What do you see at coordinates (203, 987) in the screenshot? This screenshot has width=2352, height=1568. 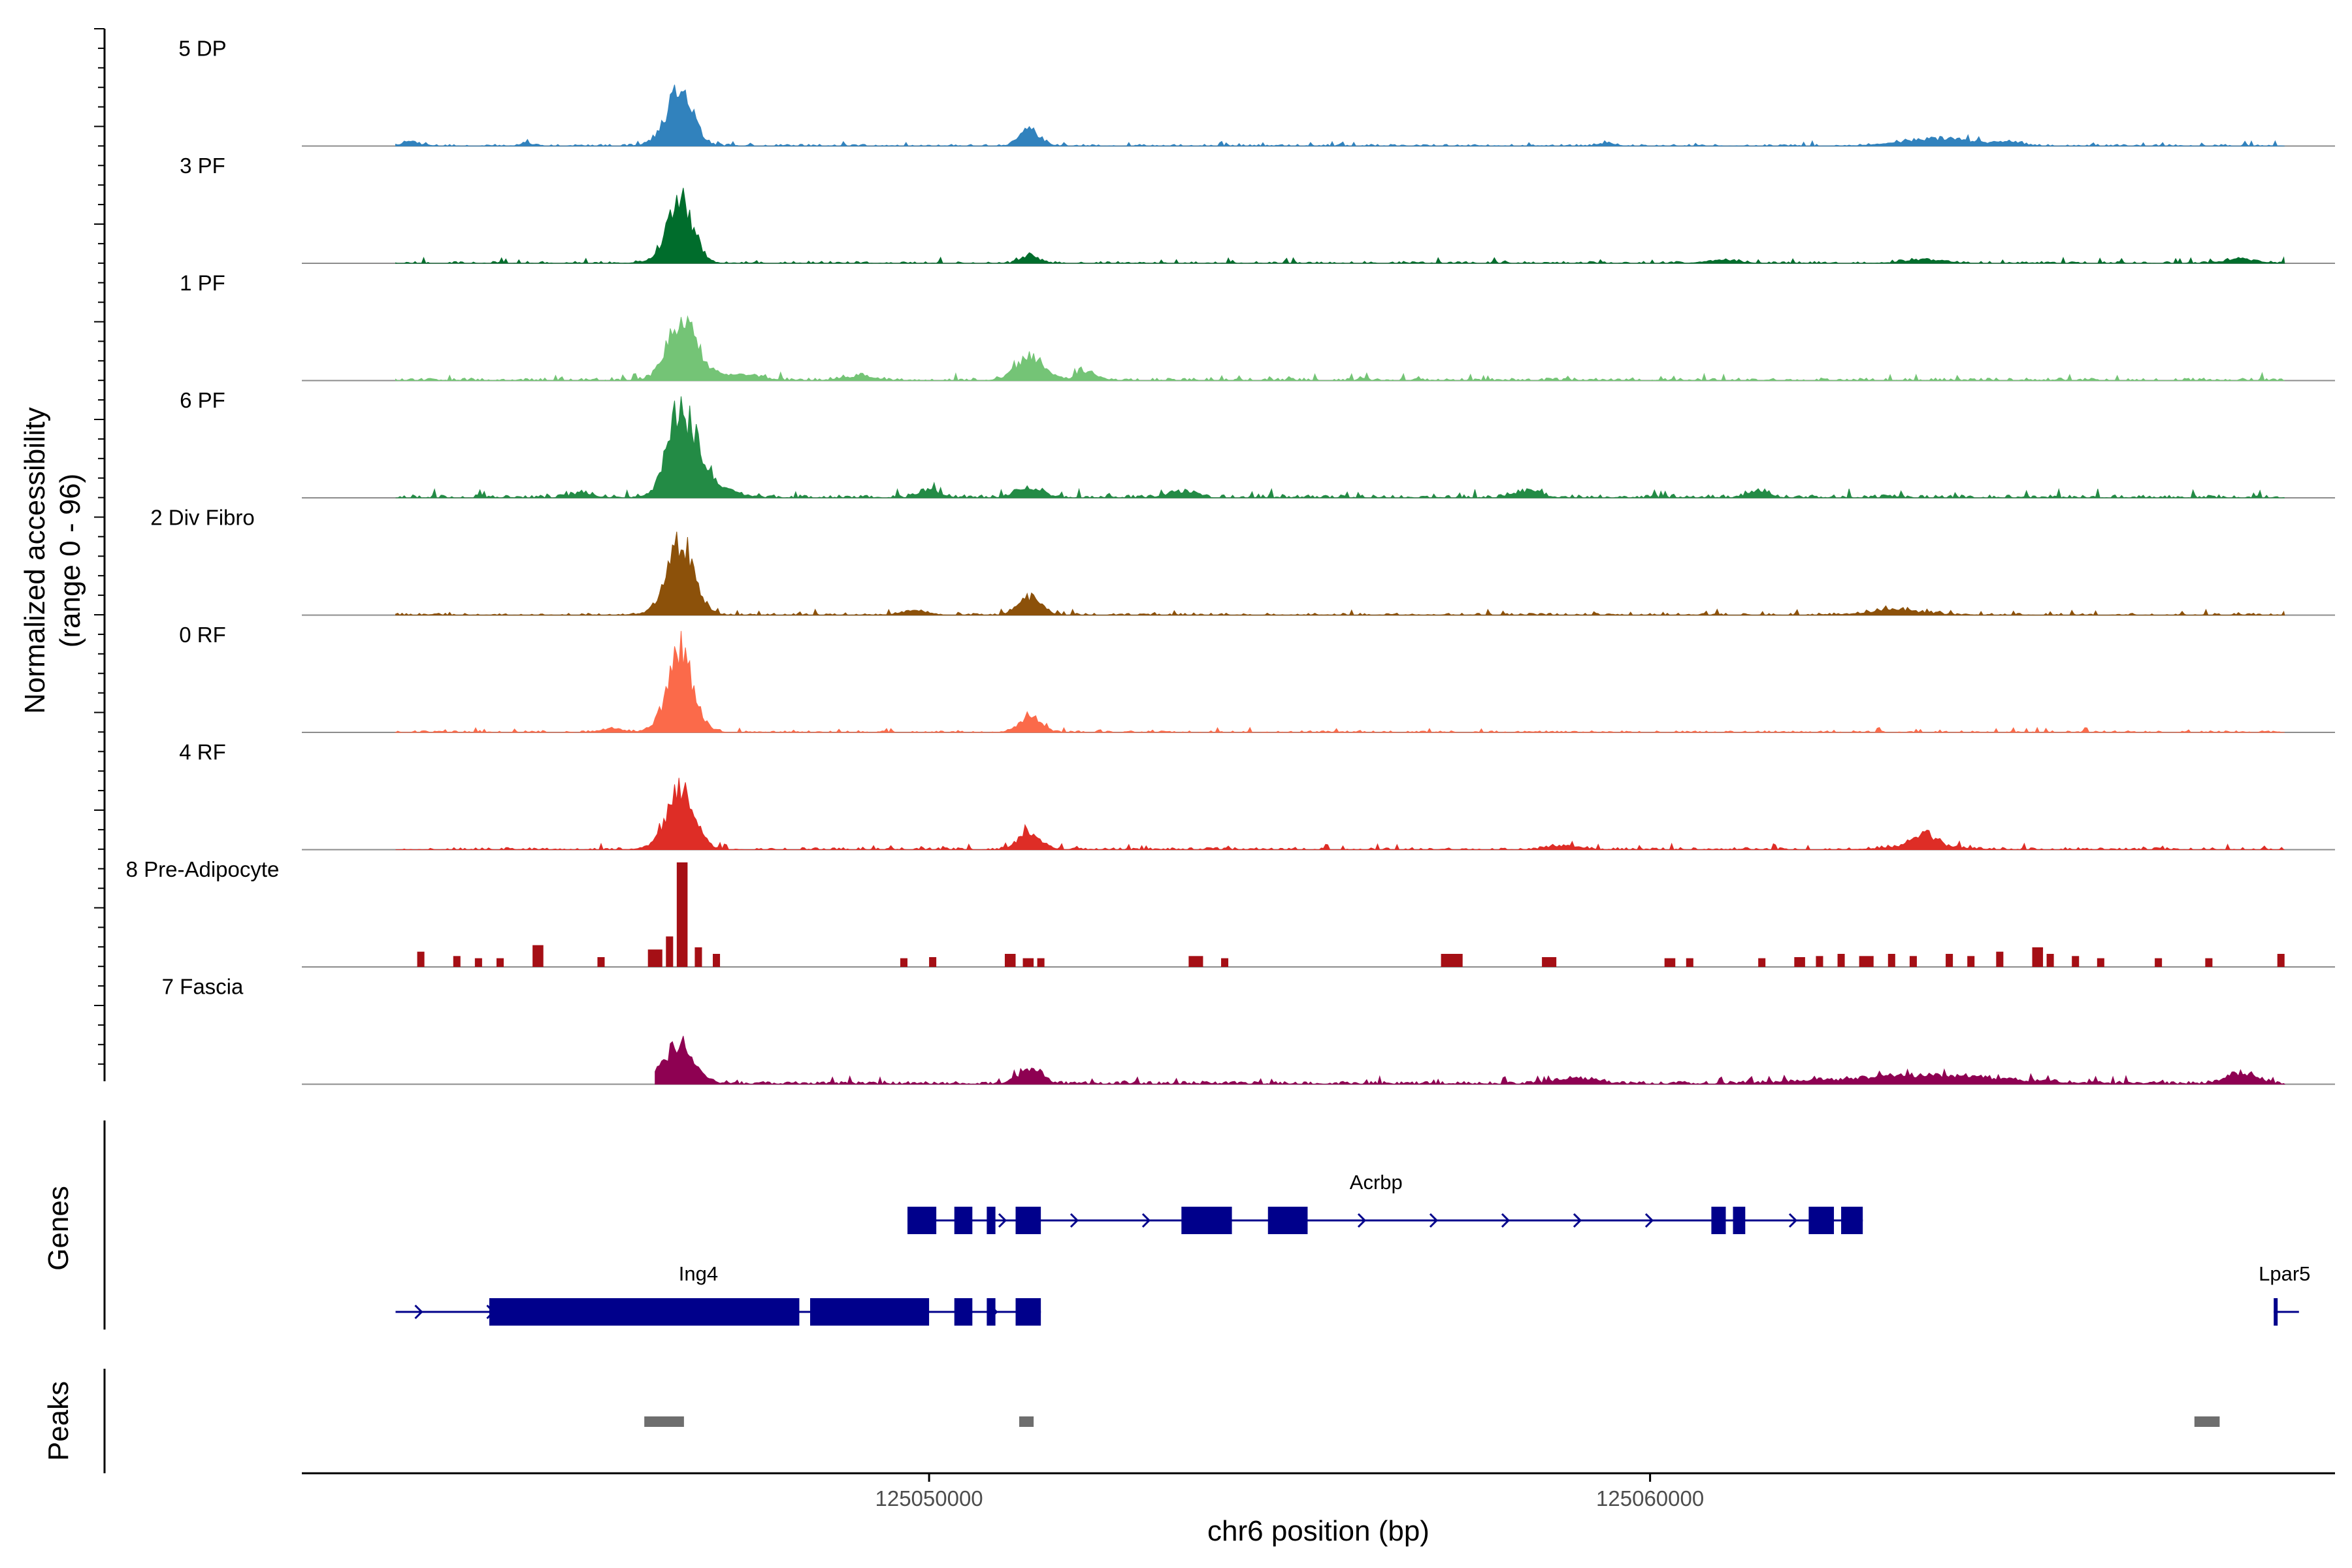 I see `track-label: 7 Fascia` at bounding box center [203, 987].